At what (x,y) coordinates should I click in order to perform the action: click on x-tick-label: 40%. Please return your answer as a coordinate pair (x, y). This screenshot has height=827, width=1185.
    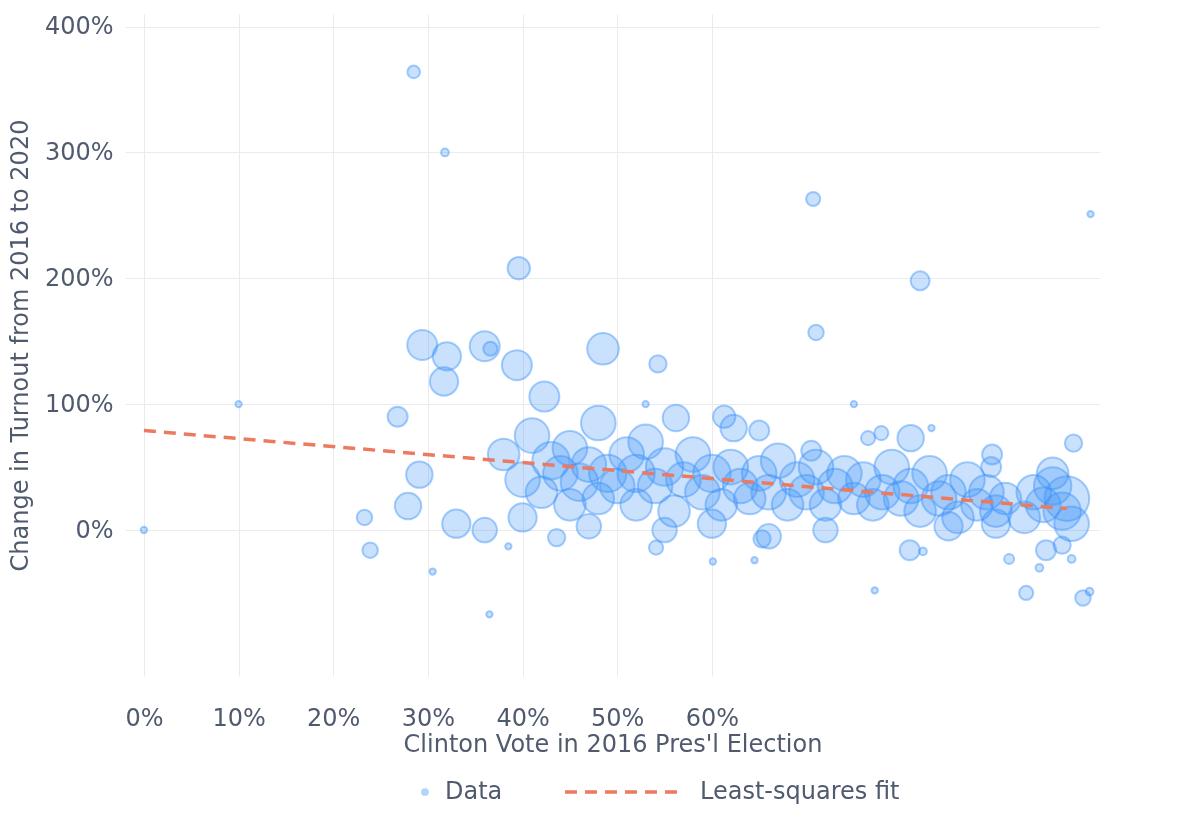
    Looking at the image, I should click on (523, 717).